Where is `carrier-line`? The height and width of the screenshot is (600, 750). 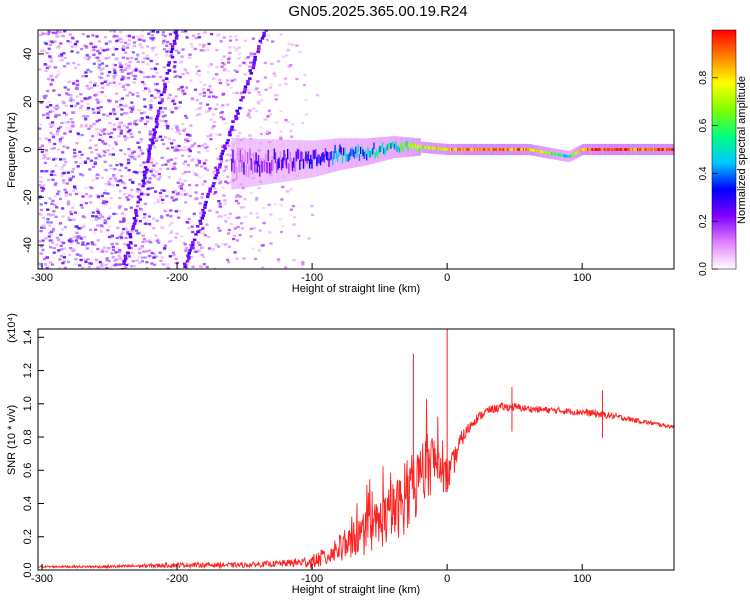
carrier-line is located at coordinates (452, 163).